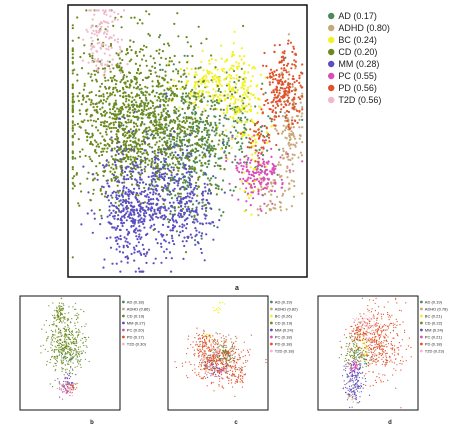 This screenshot has width=474, height=429. What do you see at coordinates (65, 348) in the screenshot?
I see `panel-b-points` at bounding box center [65, 348].